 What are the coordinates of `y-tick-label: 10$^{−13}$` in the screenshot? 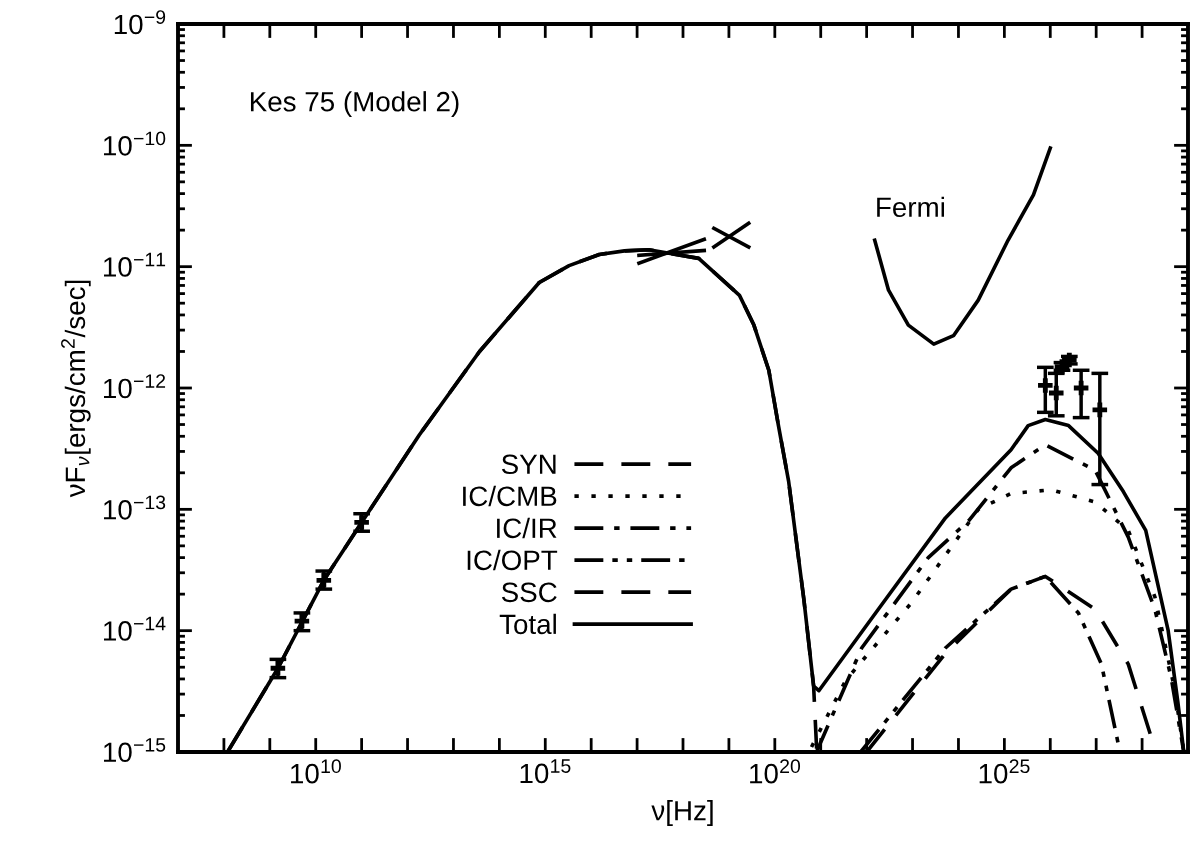 It's located at (135, 507).